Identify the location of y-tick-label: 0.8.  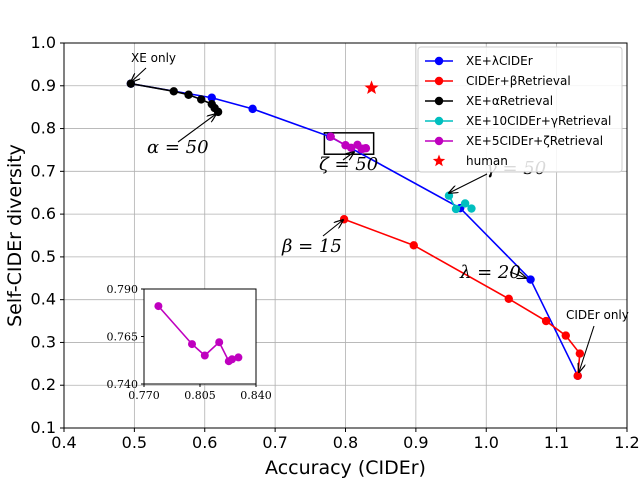
(43, 128).